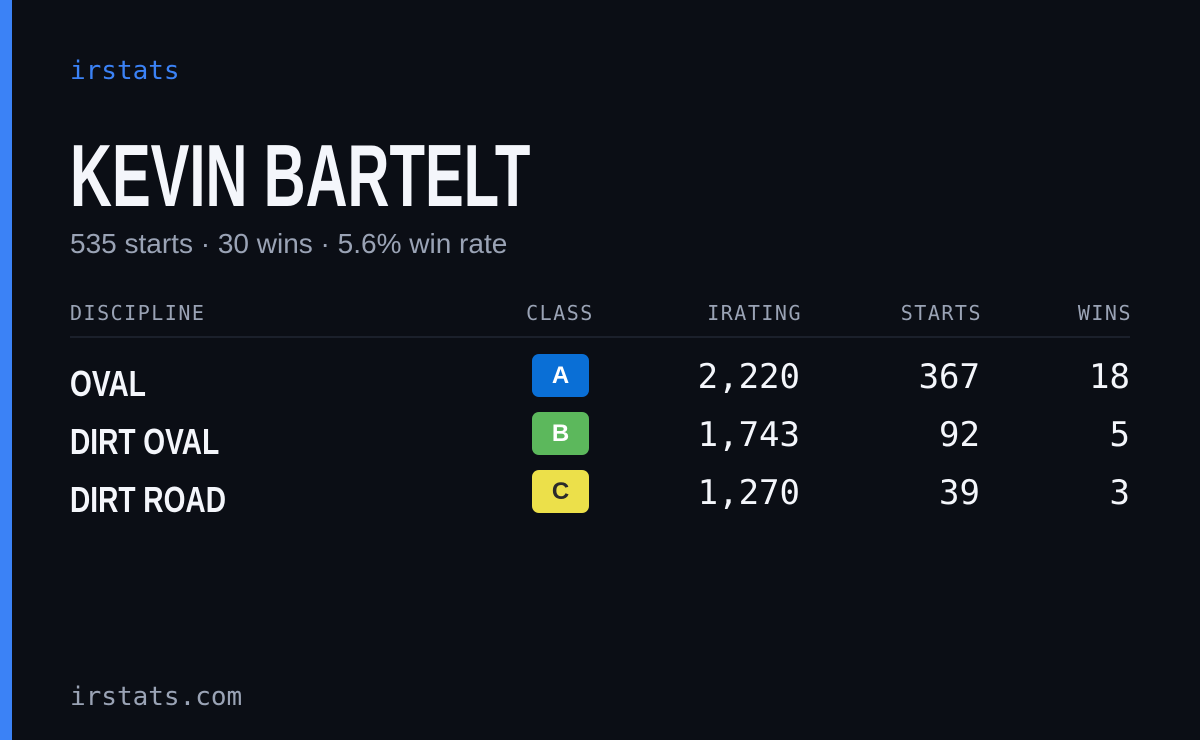 The height and width of the screenshot is (740, 1200). I want to click on starts: 39, so click(959, 493).